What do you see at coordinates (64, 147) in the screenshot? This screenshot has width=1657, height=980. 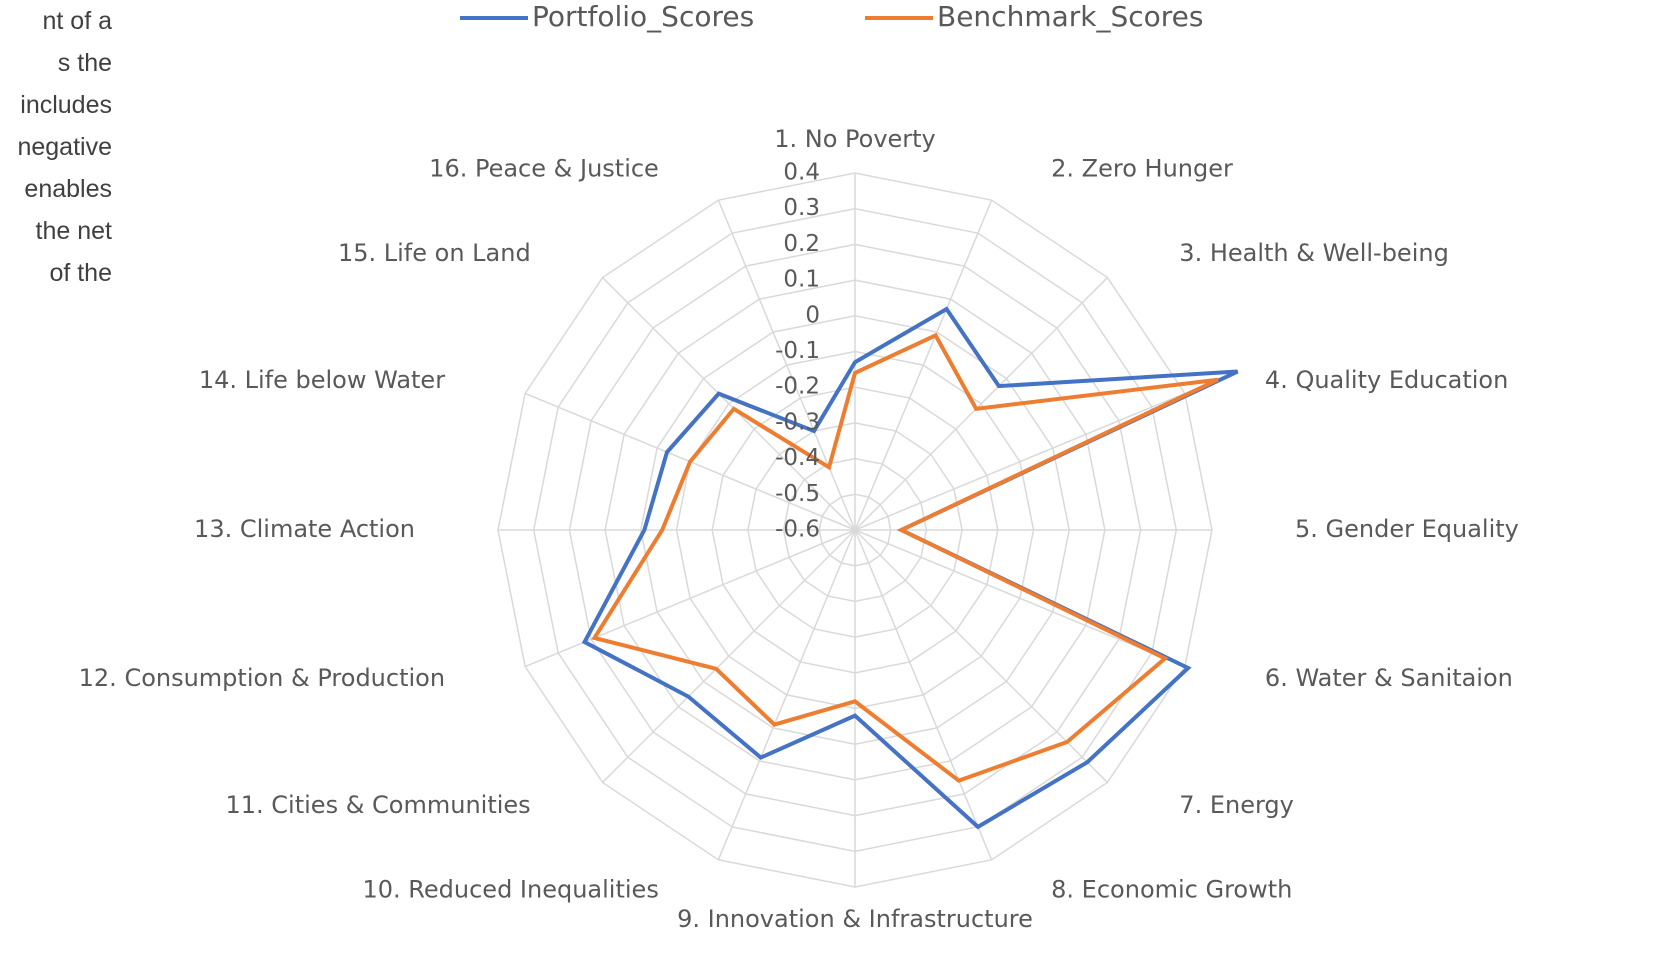 I see `side-line: negative` at bounding box center [64, 147].